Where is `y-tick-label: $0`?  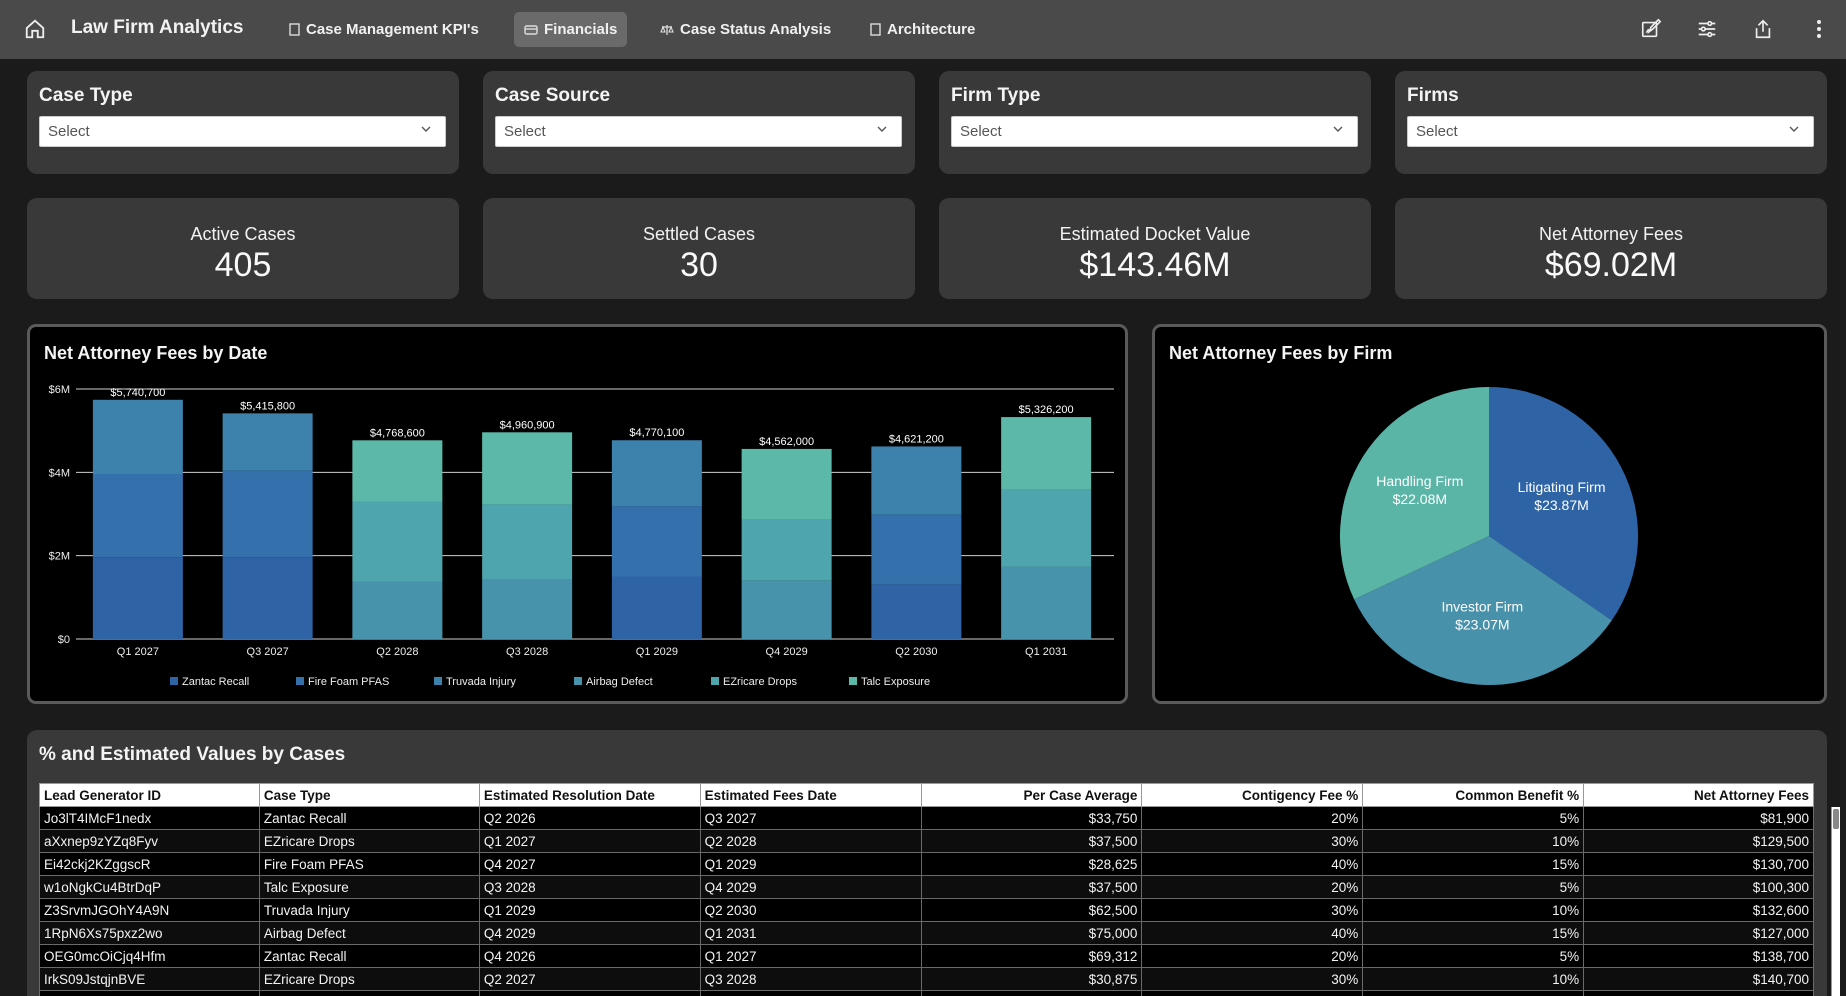
y-tick-label: $0 is located at coordinates (64, 640).